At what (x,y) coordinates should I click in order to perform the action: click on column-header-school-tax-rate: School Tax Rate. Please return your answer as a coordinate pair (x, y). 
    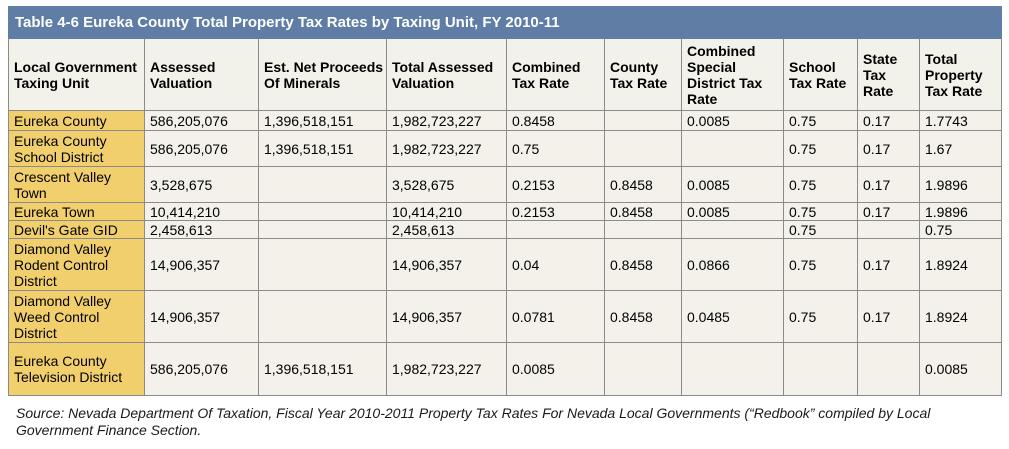
    Looking at the image, I should click on (820, 74).